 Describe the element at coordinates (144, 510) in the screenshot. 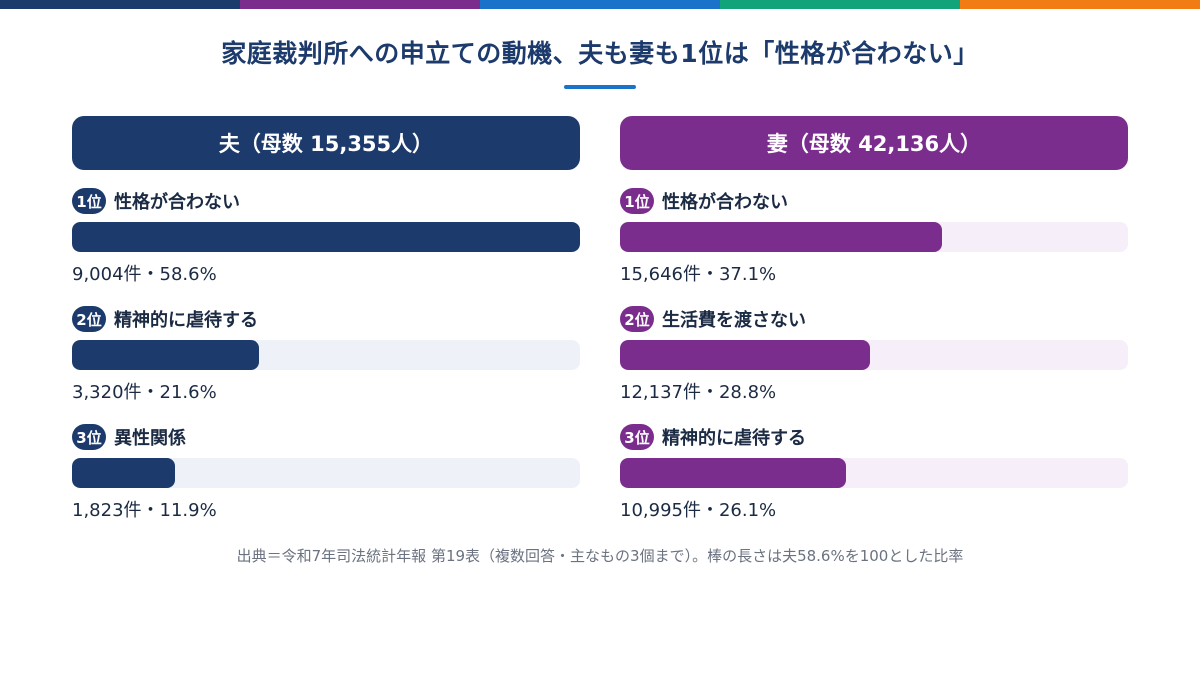

I see `value-label: 1,823件・11.9%` at that location.